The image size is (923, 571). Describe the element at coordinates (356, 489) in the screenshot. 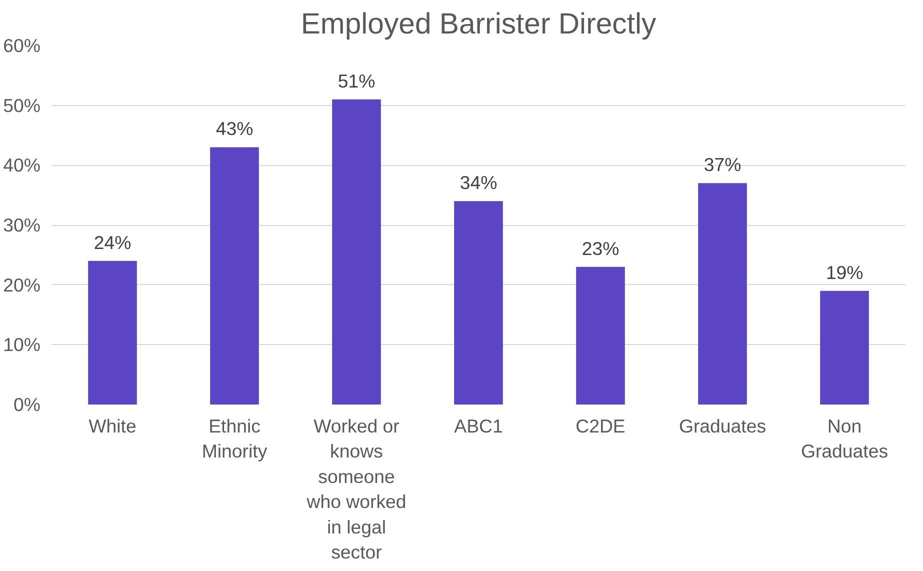

I see `x-tick-label: Worked or knows someone who worked in legal sector` at that location.